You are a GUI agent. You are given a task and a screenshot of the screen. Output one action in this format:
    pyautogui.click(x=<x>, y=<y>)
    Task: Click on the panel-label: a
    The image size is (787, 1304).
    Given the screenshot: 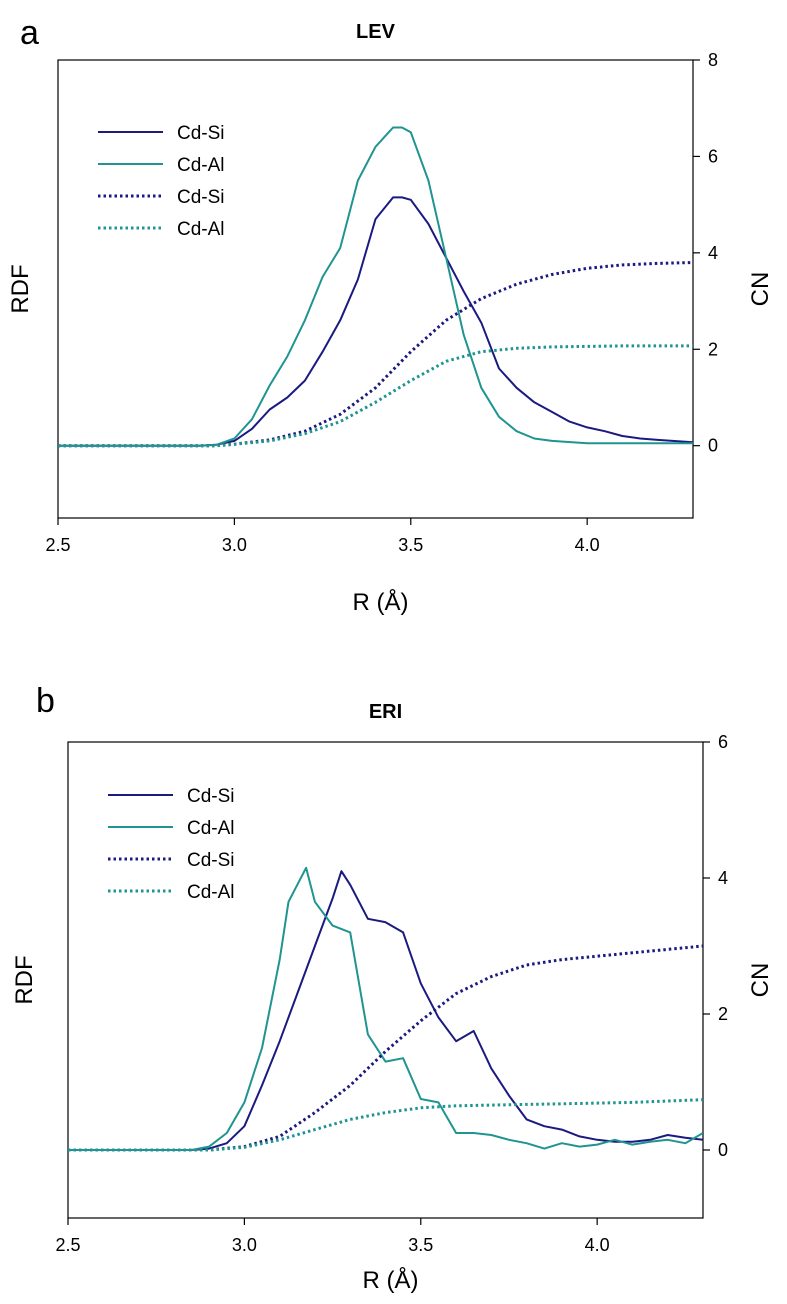 What is the action you would take?
    pyautogui.click(x=29, y=33)
    